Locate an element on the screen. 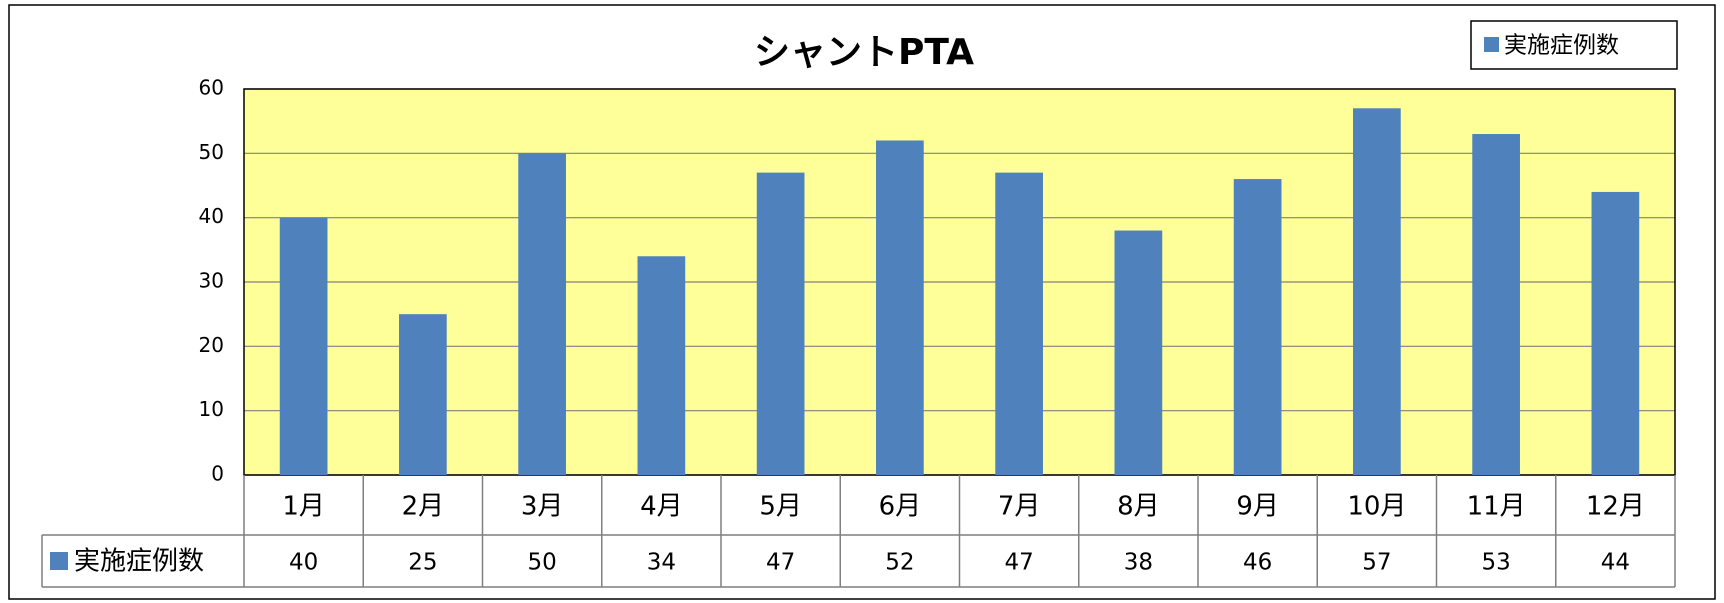  table-legend-key is located at coordinates (59, 561).